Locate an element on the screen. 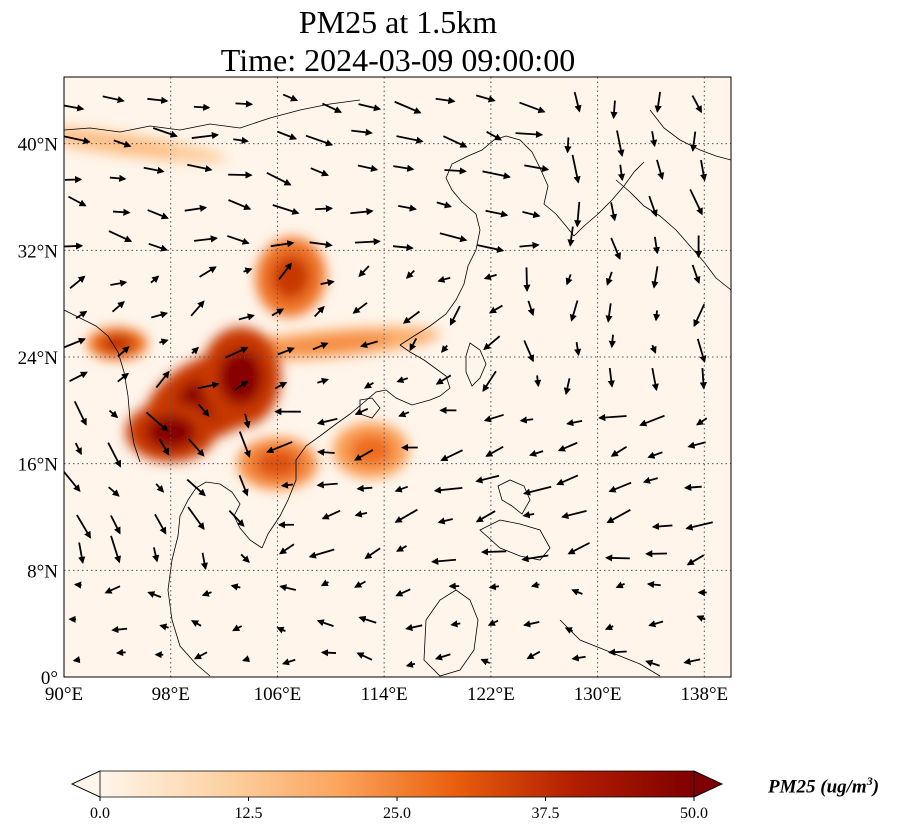 The width and height of the screenshot is (905, 836). colorbar-label-sup: 3 is located at coordinates (869, 781).